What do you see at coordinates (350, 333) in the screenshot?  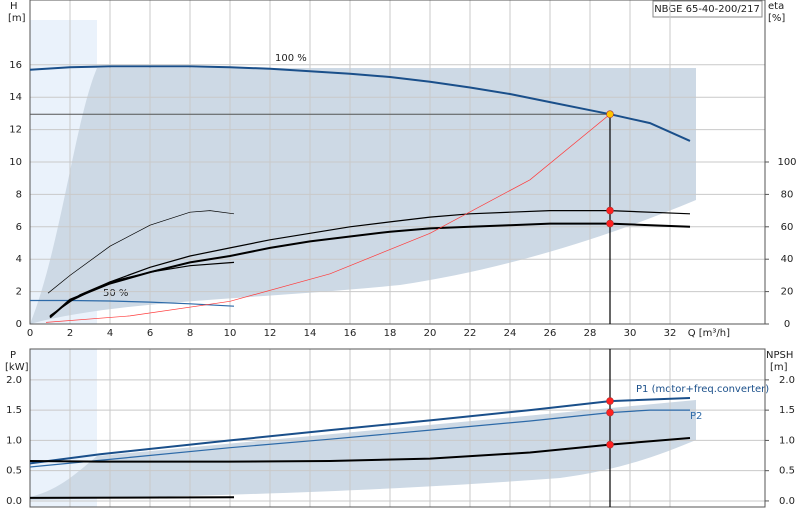 I see `x-tick-label: 16` at bounding box center [350, 333].